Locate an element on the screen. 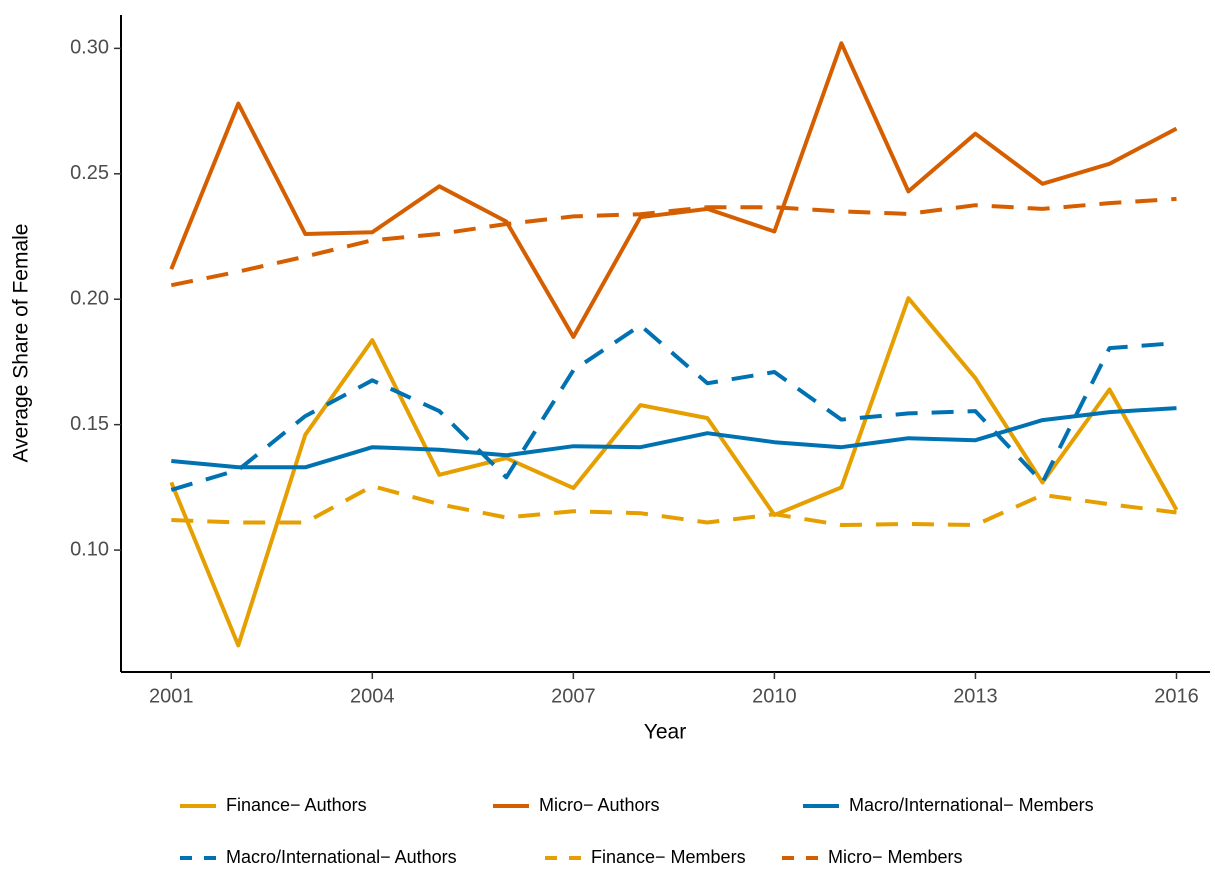 The width and height of the screenshot is (1215, 869). x-axis-title: Year is located at coordinates (665, 732).